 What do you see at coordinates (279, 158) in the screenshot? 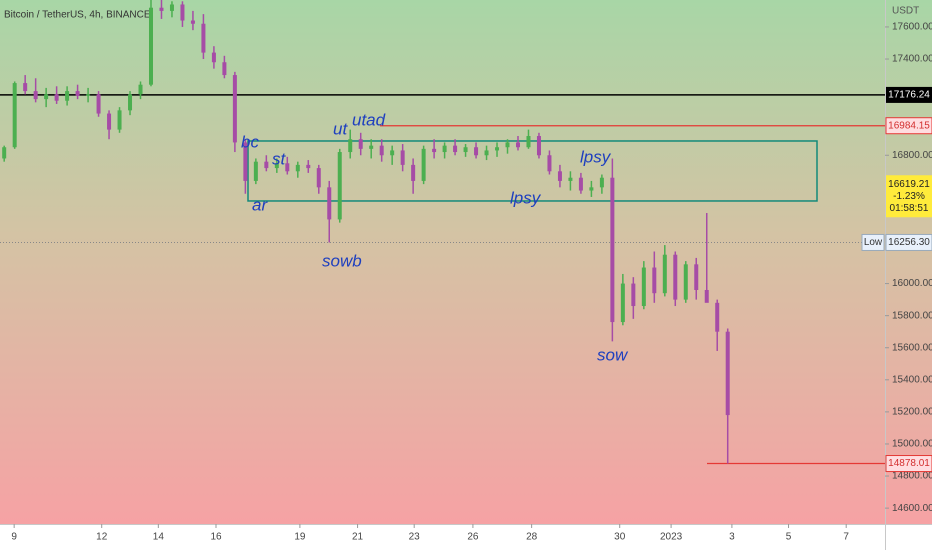
I see `annotation: st` at bounding box center [279, 158].